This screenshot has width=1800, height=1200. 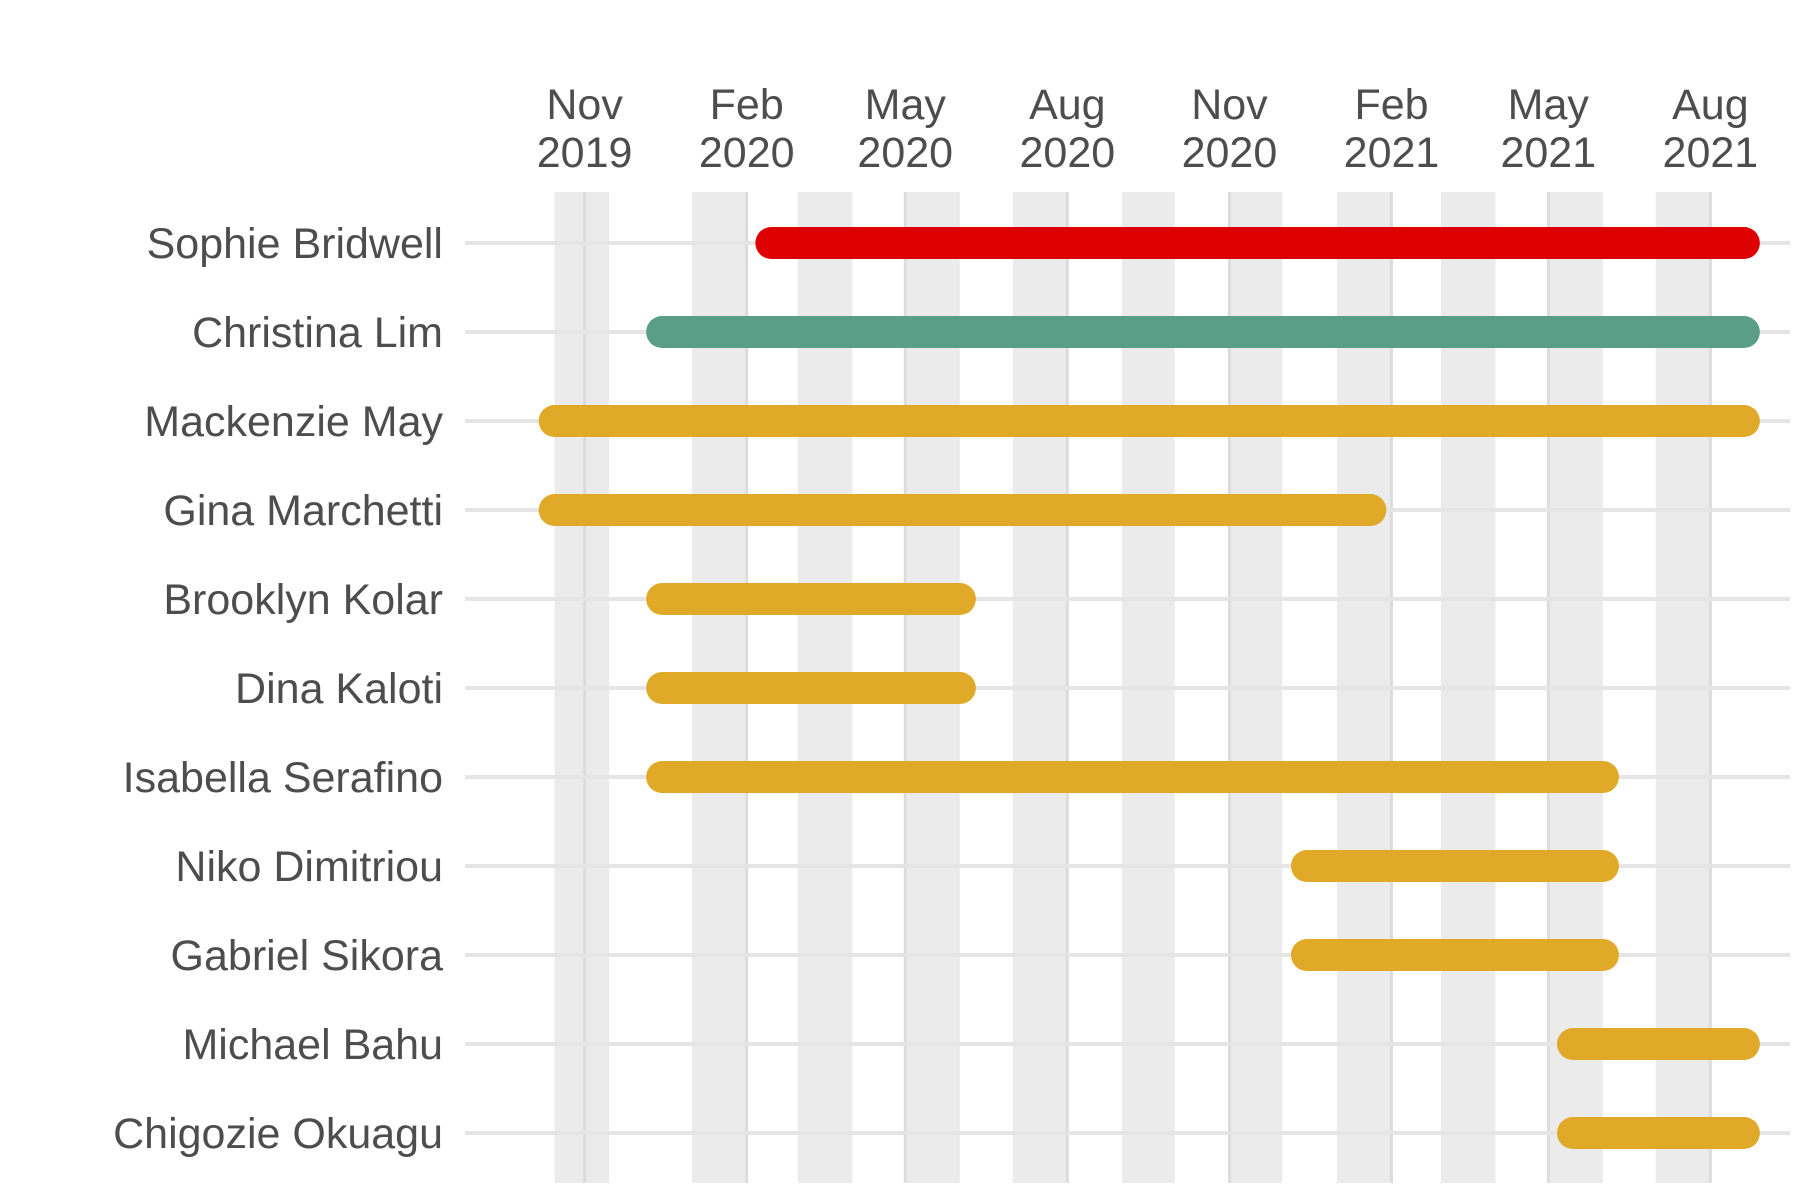 I want to click on row-name-label: Chigozie Okuagu, so click(x=278, y=1134).